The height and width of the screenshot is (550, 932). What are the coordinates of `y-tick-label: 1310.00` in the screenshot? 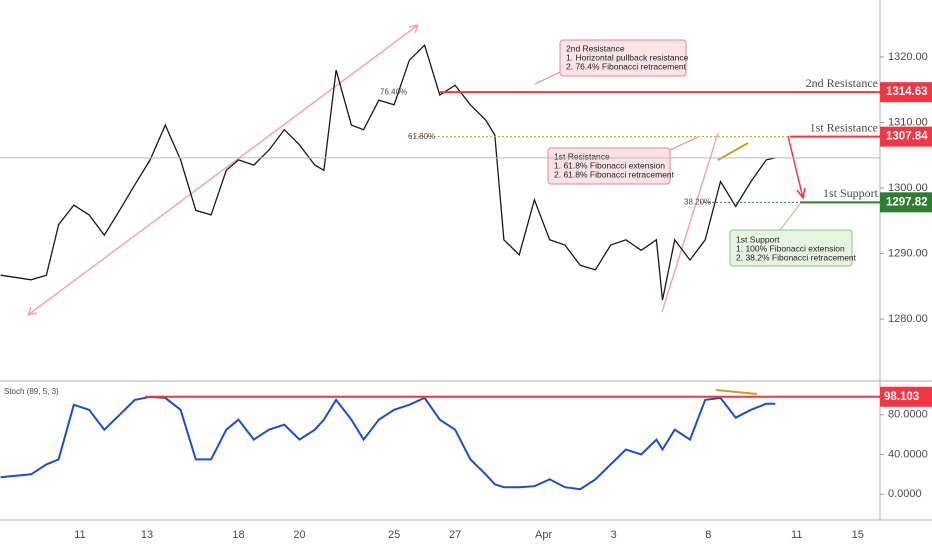 It's located at (908, 122).